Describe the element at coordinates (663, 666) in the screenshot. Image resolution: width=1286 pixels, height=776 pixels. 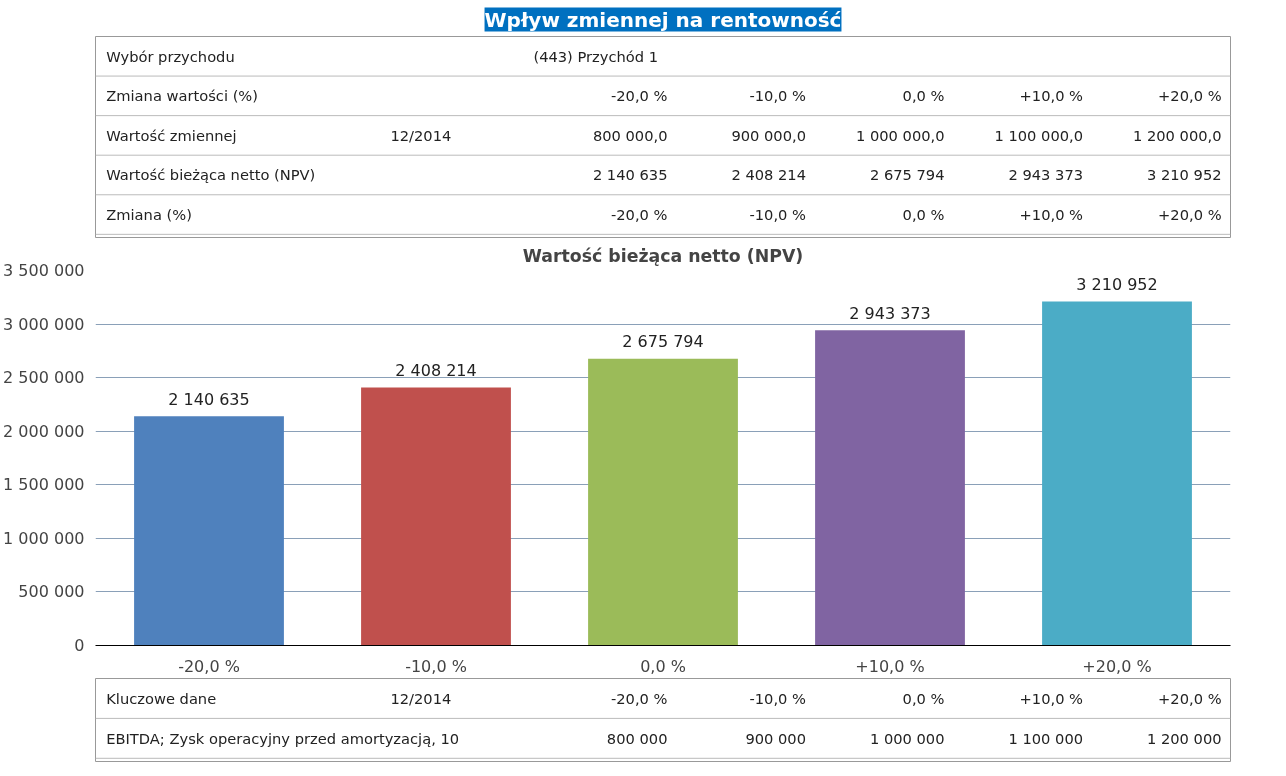
I see `x-tick-label: 0,0 %` at that location.